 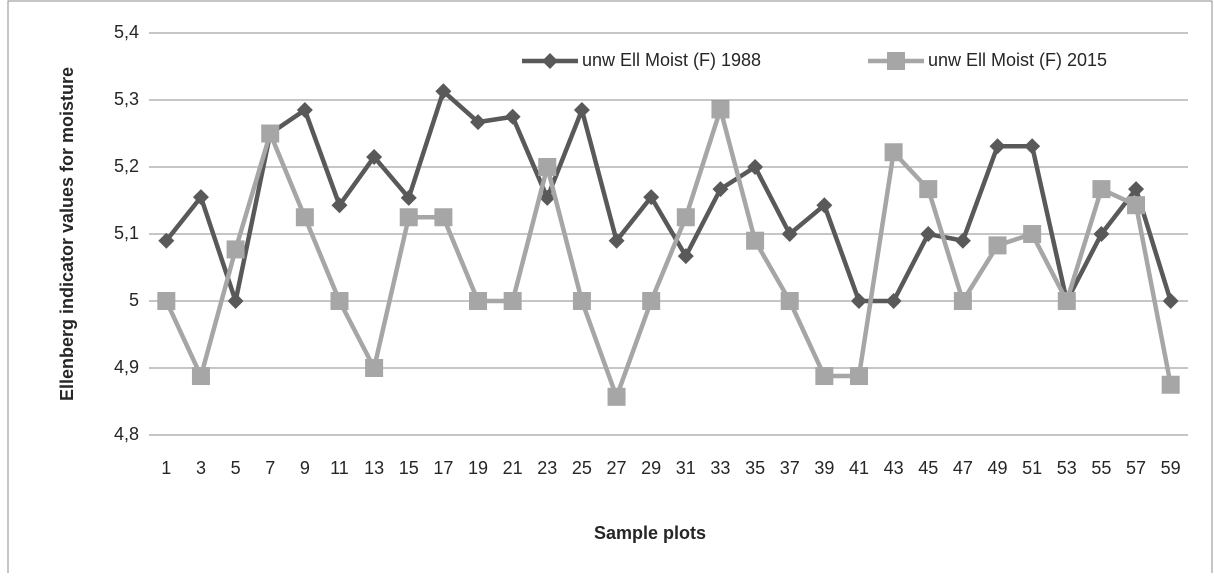 I want to click on y-tick-label: 4,8, so click(x=126, y=434).